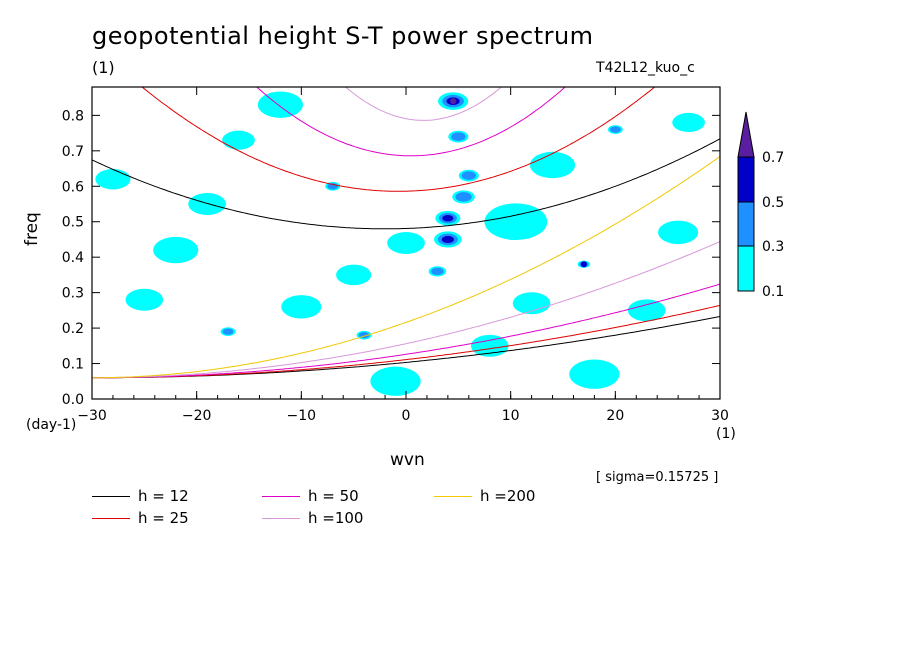  What do you see at coordinates (163, 518) in the screenshot?
I see `legend-label-h25: h = 25` at bounding box center [163, 518].